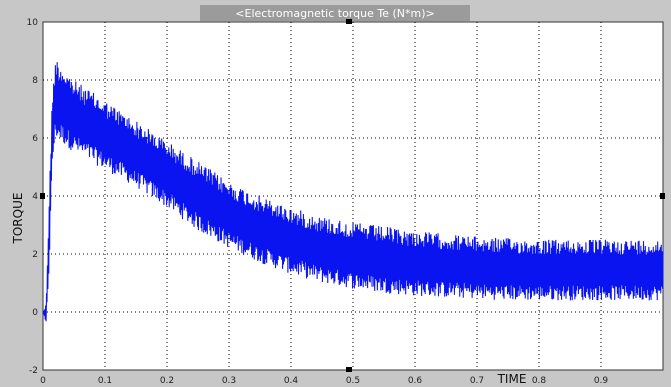 This screenshot has width=671, height=387. What do you see at coordinates (415, 381) in the screenshot?
I see `x-tick-label: 0.6` at bounding box center [415, 381].